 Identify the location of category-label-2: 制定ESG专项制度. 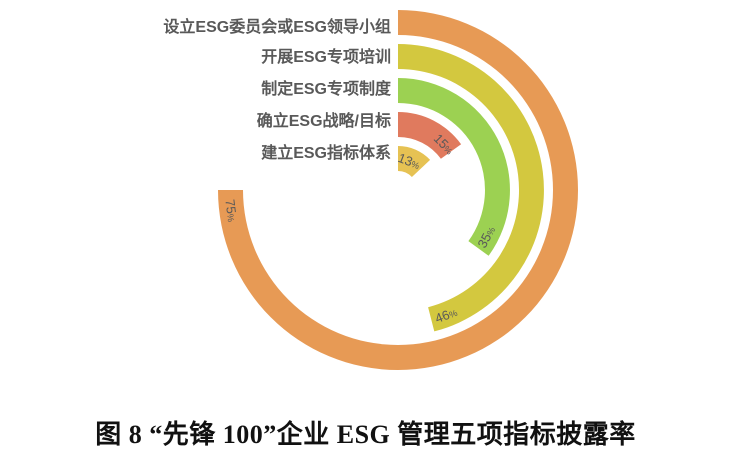
(326, 89).